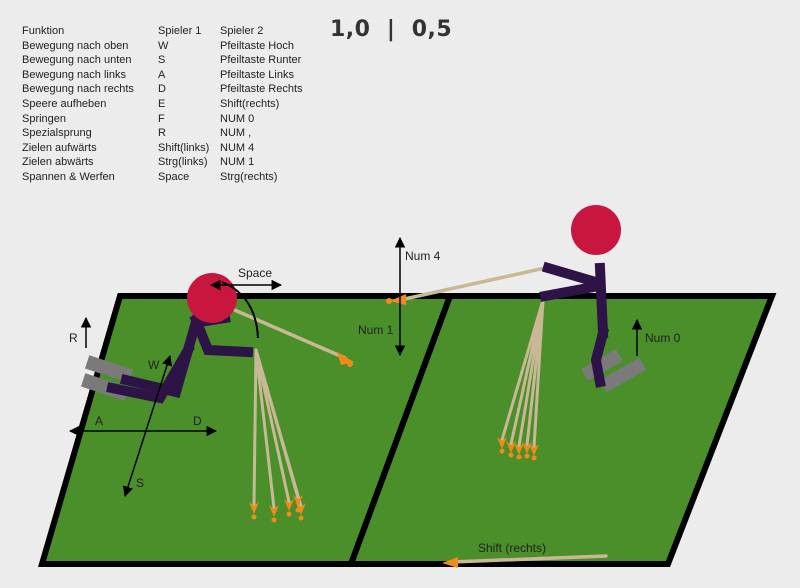 Image resolution: width=800 pixels, height=588 pixels. What do you see at coordinates (257, 45) in the screenshot?
I see `player2-key-cell: Pfeiltaste Hoch` at bounding box center [257, 45].